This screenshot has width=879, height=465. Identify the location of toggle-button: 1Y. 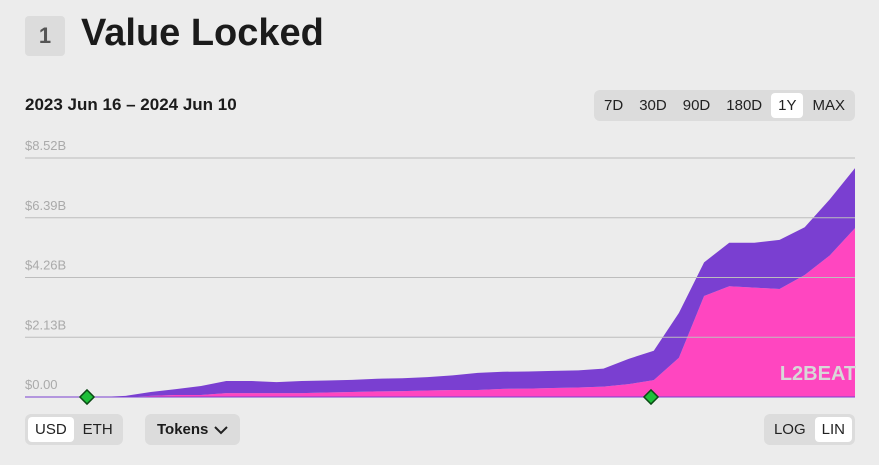
(787, 105).